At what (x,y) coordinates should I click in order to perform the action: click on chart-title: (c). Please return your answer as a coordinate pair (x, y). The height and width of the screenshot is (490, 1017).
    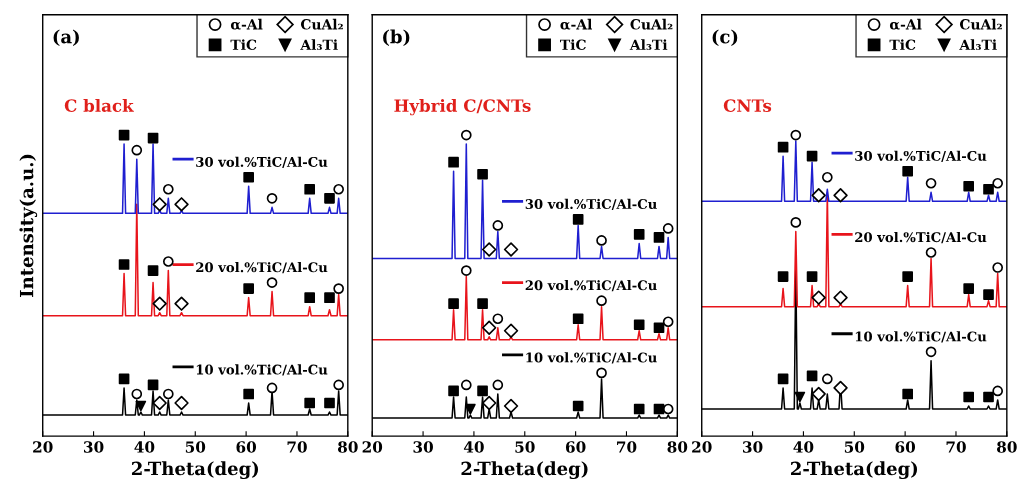
    Looking at the image, I should click on (725, 37).